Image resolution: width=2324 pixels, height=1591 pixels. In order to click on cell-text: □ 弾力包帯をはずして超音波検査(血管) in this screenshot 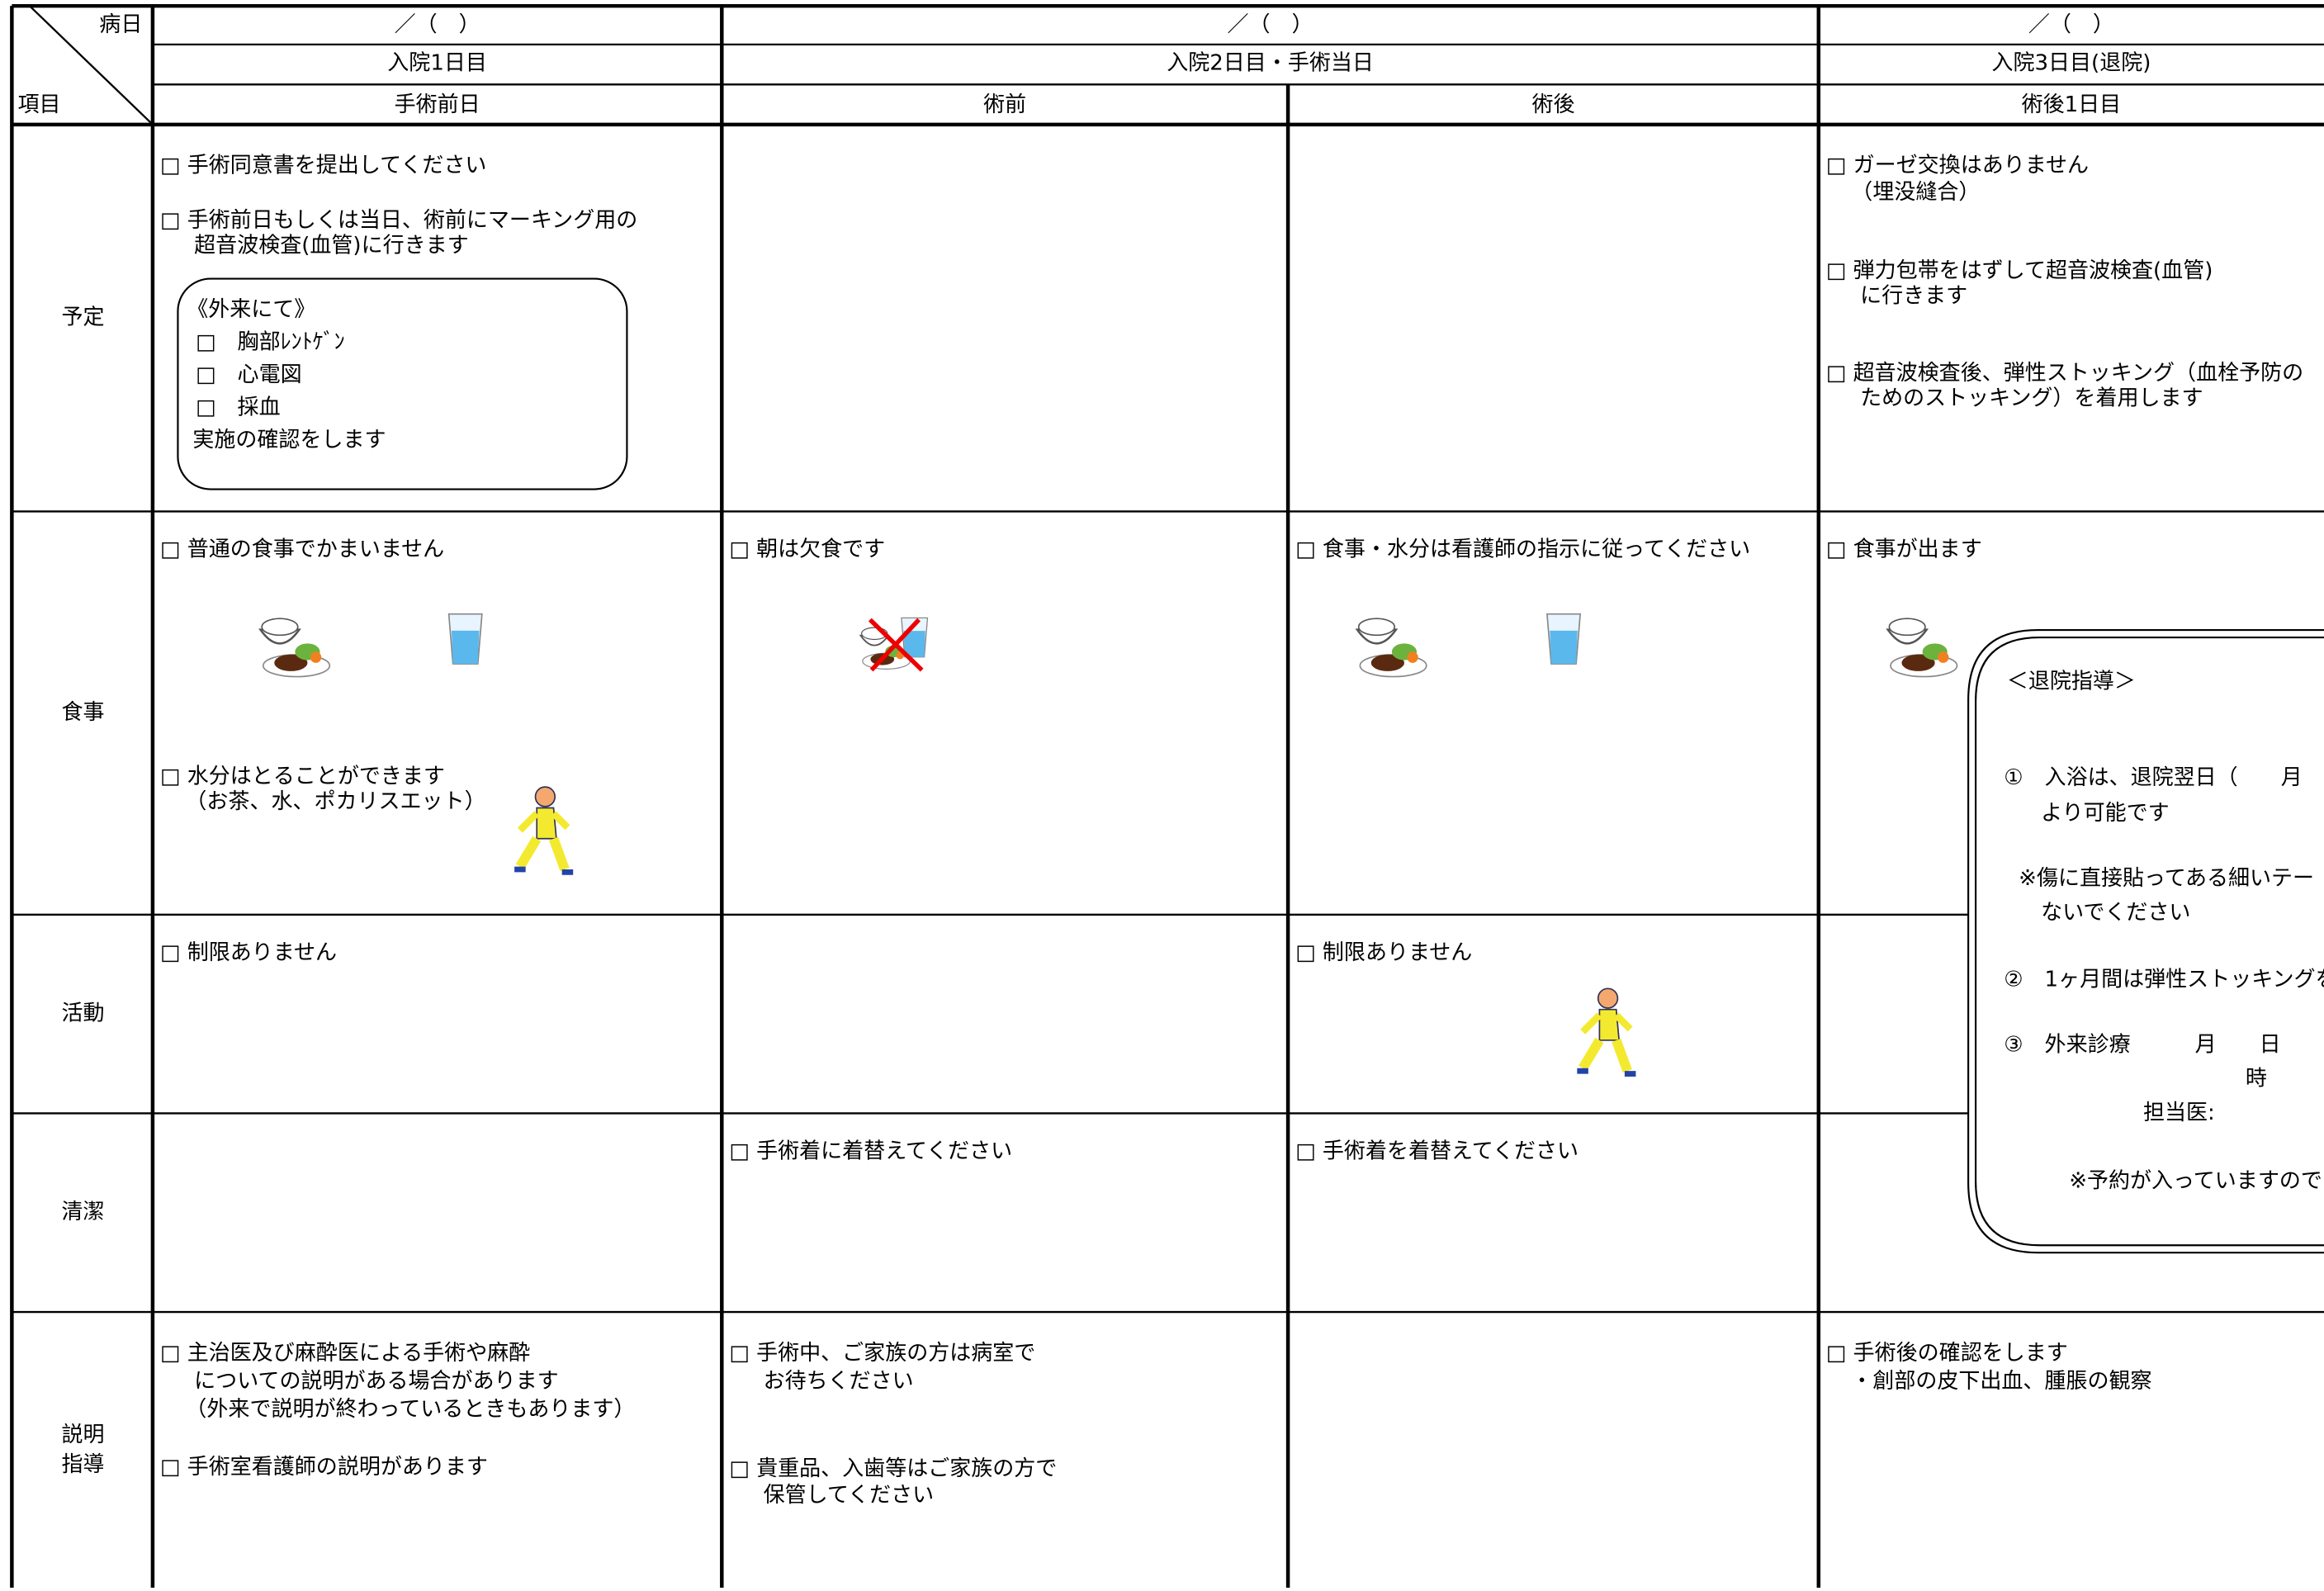, I will do `click(2020, 270)`.